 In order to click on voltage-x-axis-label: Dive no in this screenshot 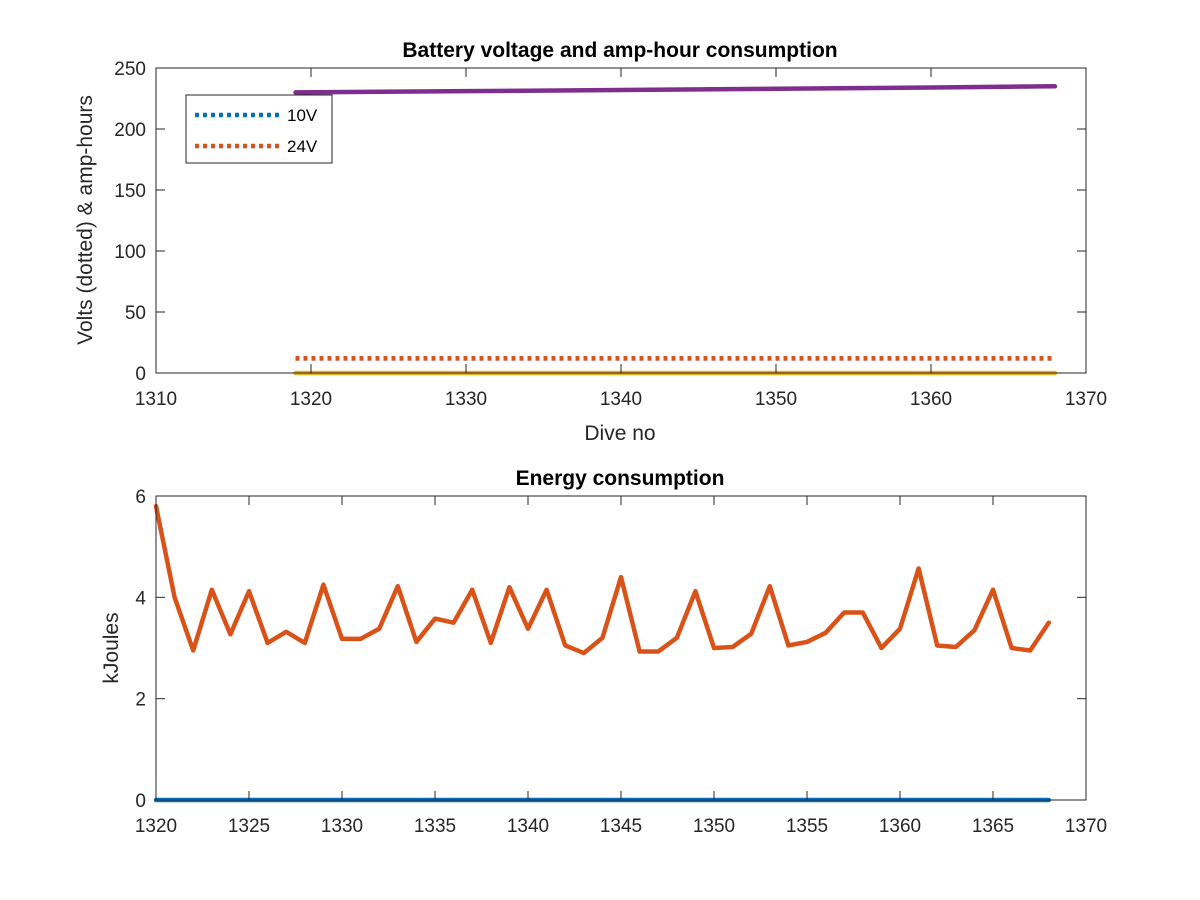, I will do `click(619, 433)`.